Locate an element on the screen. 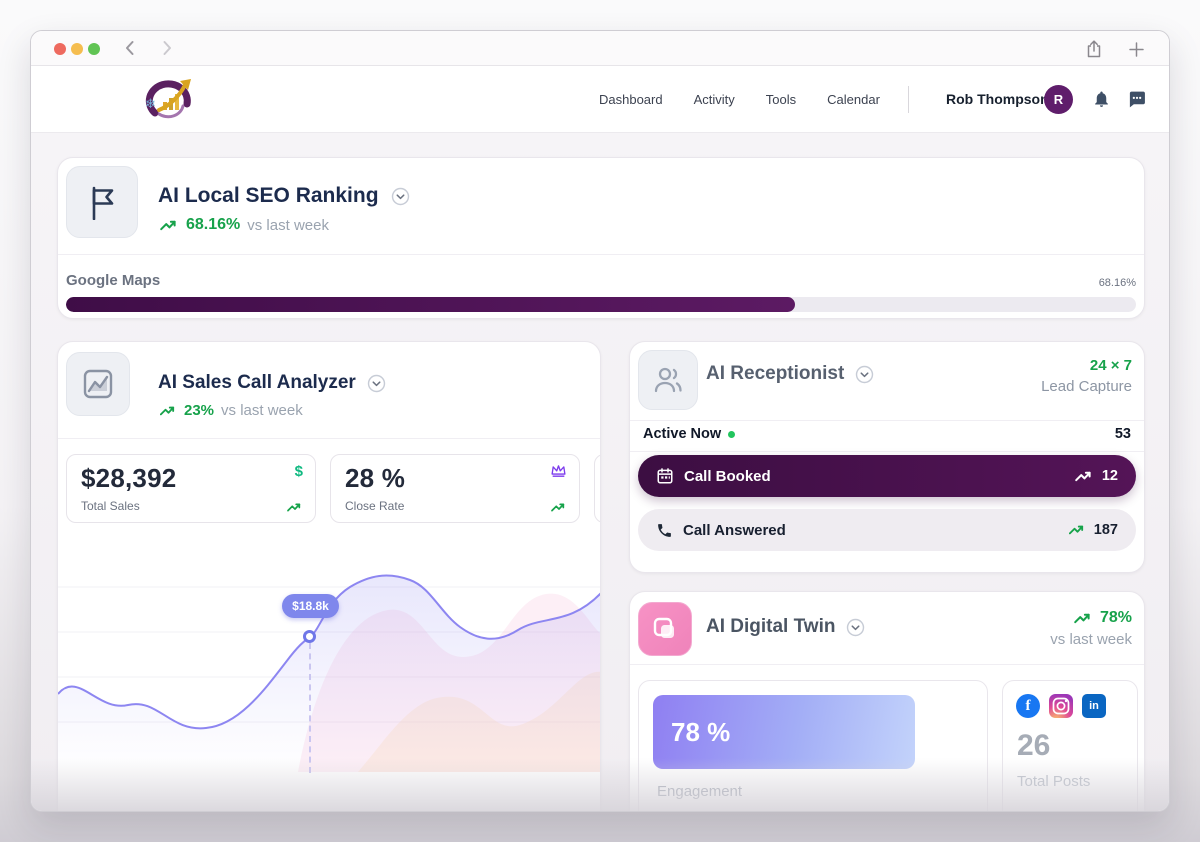 The height and width of the screenshot is (842, 1200). active-now-row: Active Now 53 is located at coordinates (887, 434).